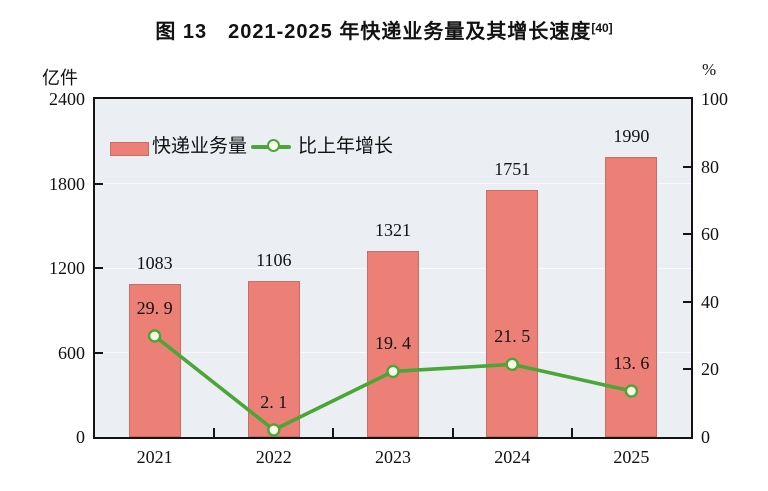 The height and width of the screenshot is (491, 768). I want to click on bar-value-label: 1321, so click(393, 229).